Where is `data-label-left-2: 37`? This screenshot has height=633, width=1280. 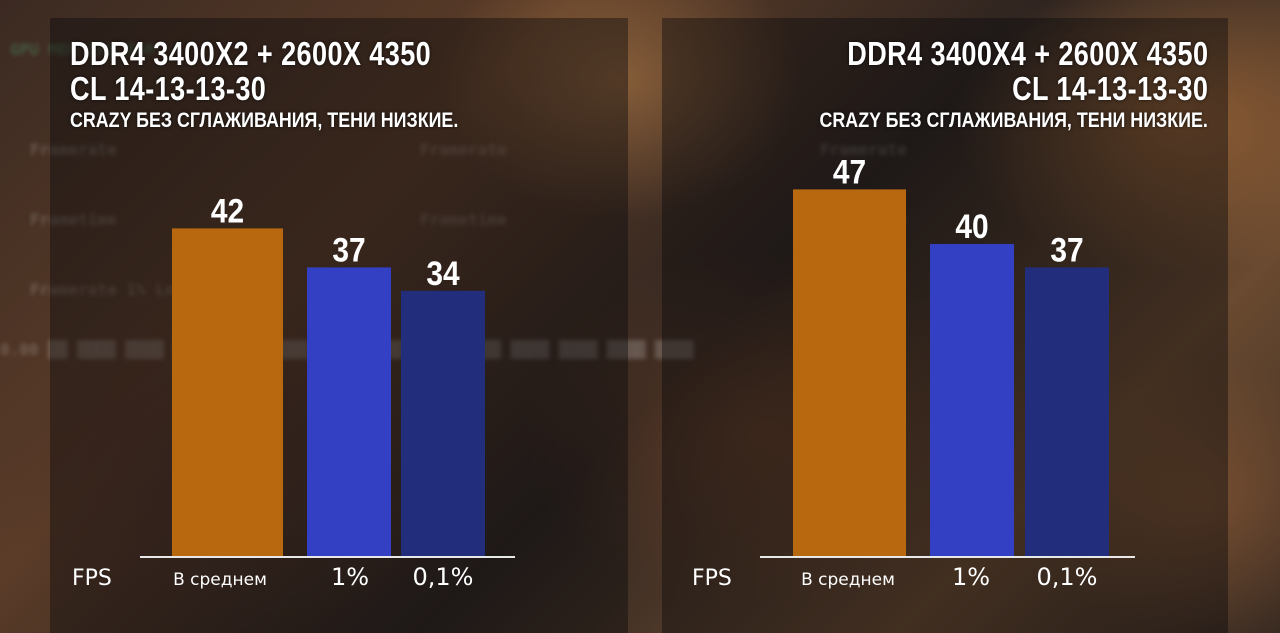
data-label-left-2: 37 is located at coordinates (348, 250).